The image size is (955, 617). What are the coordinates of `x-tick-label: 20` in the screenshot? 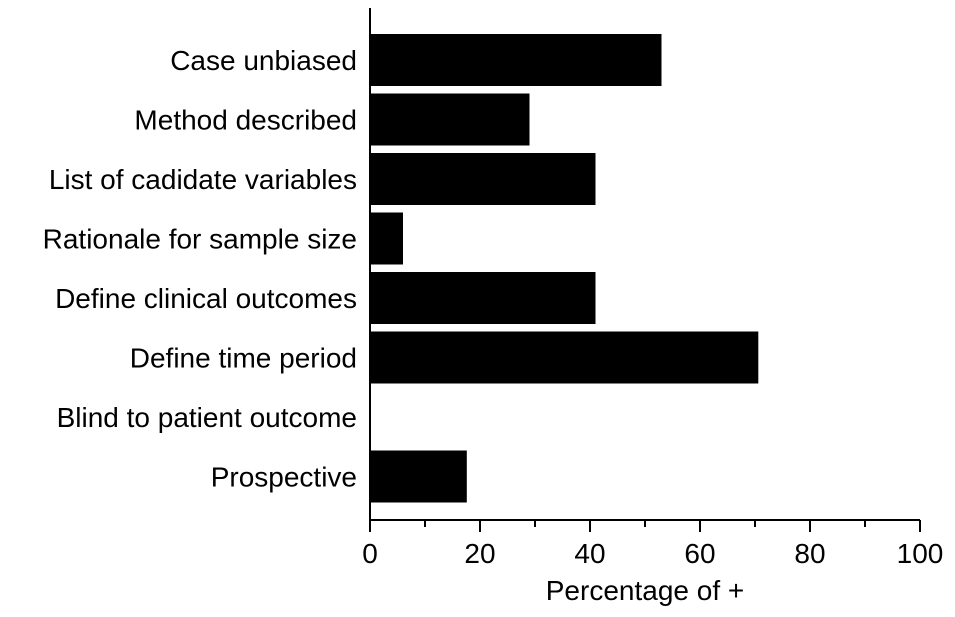 It's located at (479, 553).